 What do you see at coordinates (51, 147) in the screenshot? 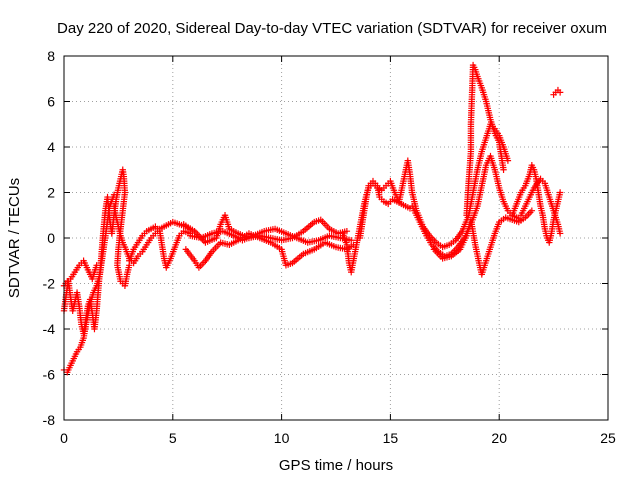
I see `y-tick-label: 4` at bounding box center [51, 147].